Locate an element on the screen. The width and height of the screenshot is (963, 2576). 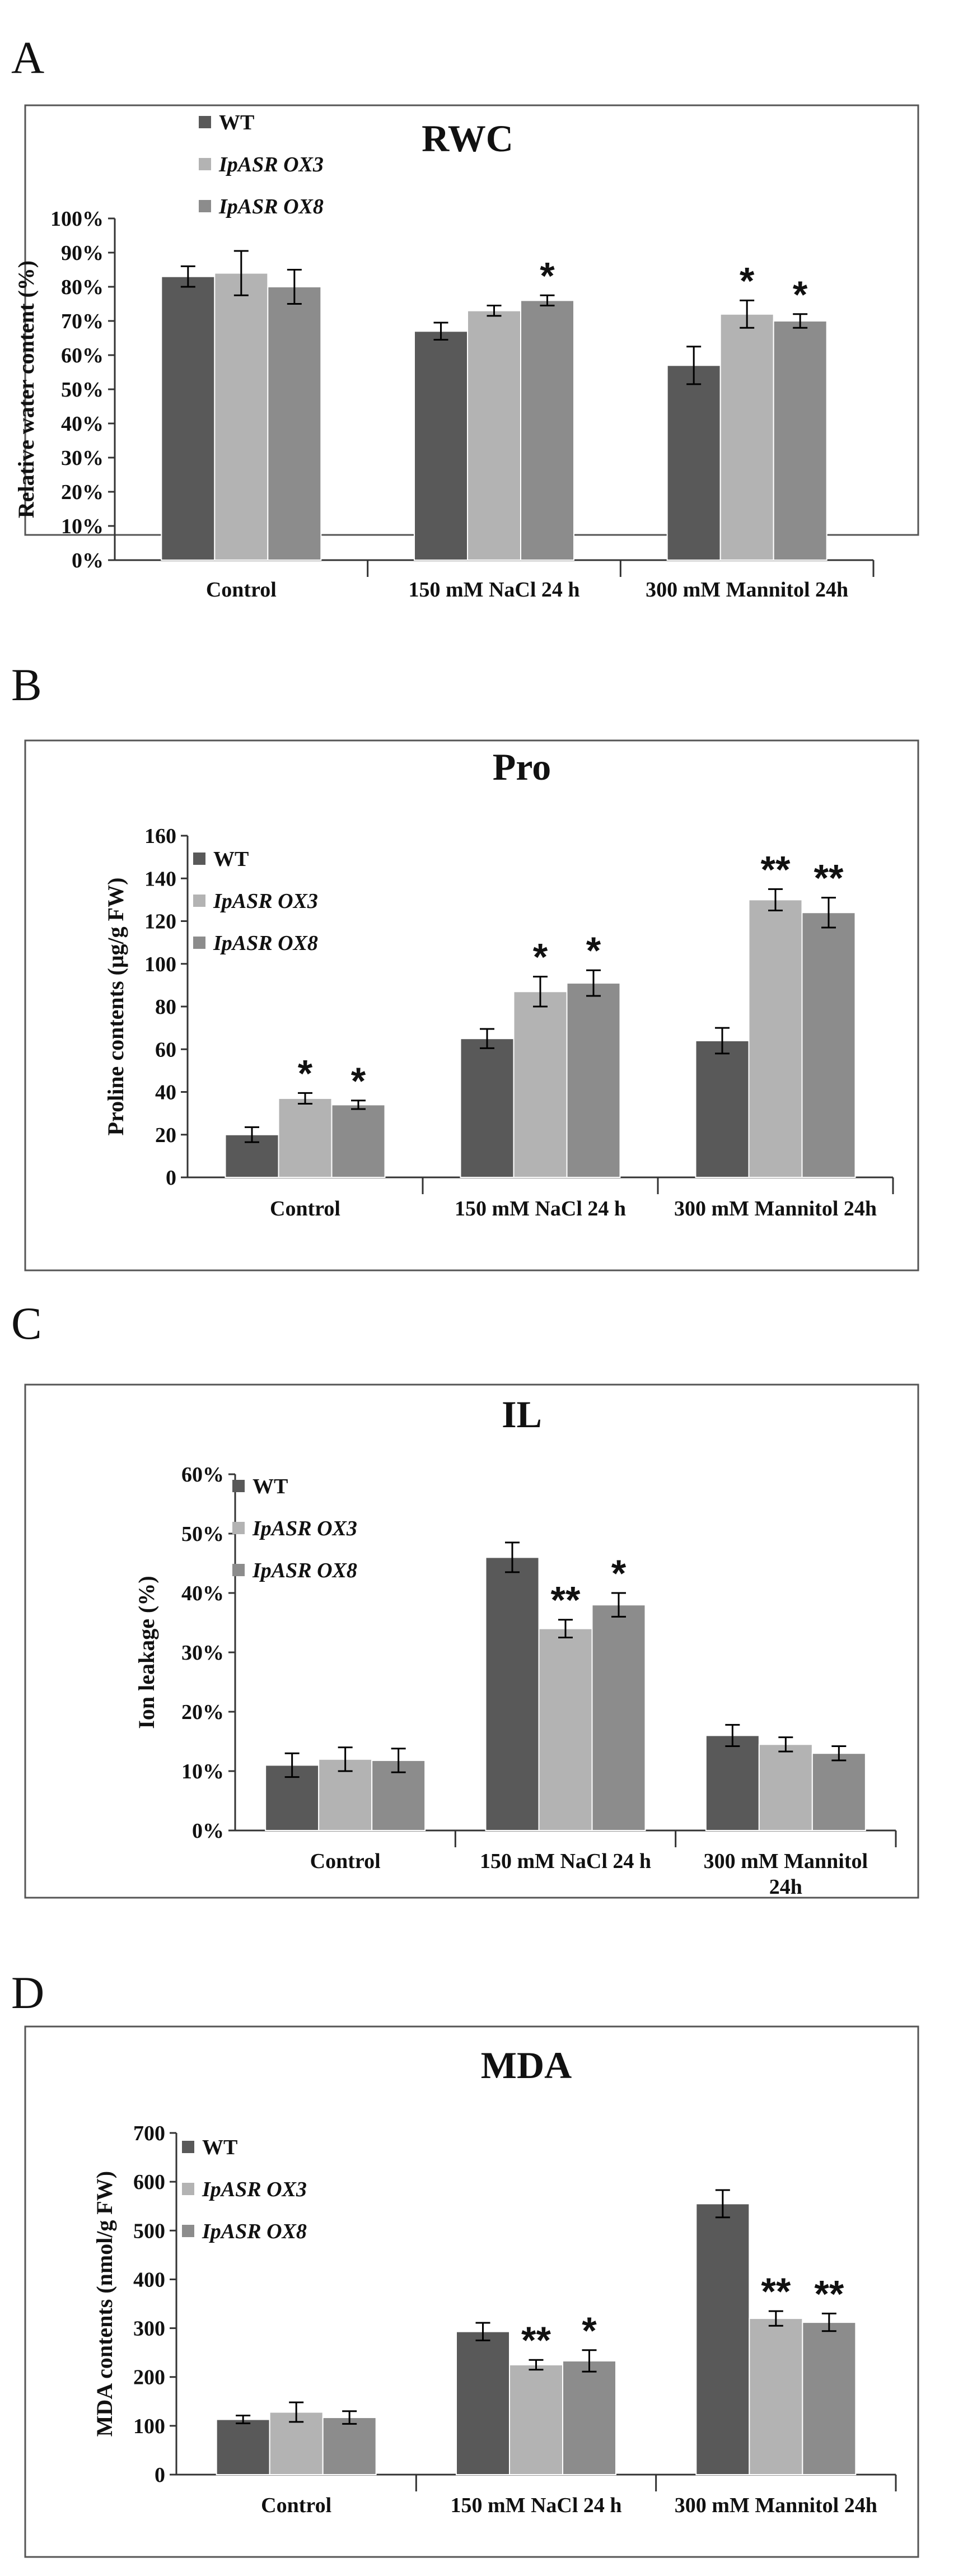
y-axis-label: Relative water content (%) is located at coordinates (26, 389).